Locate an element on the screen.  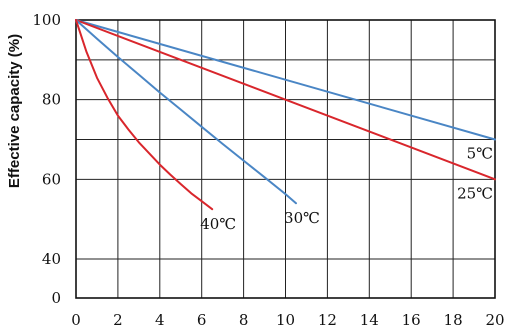
series-label-2: 30℃ is located at coordinates (302, 218).